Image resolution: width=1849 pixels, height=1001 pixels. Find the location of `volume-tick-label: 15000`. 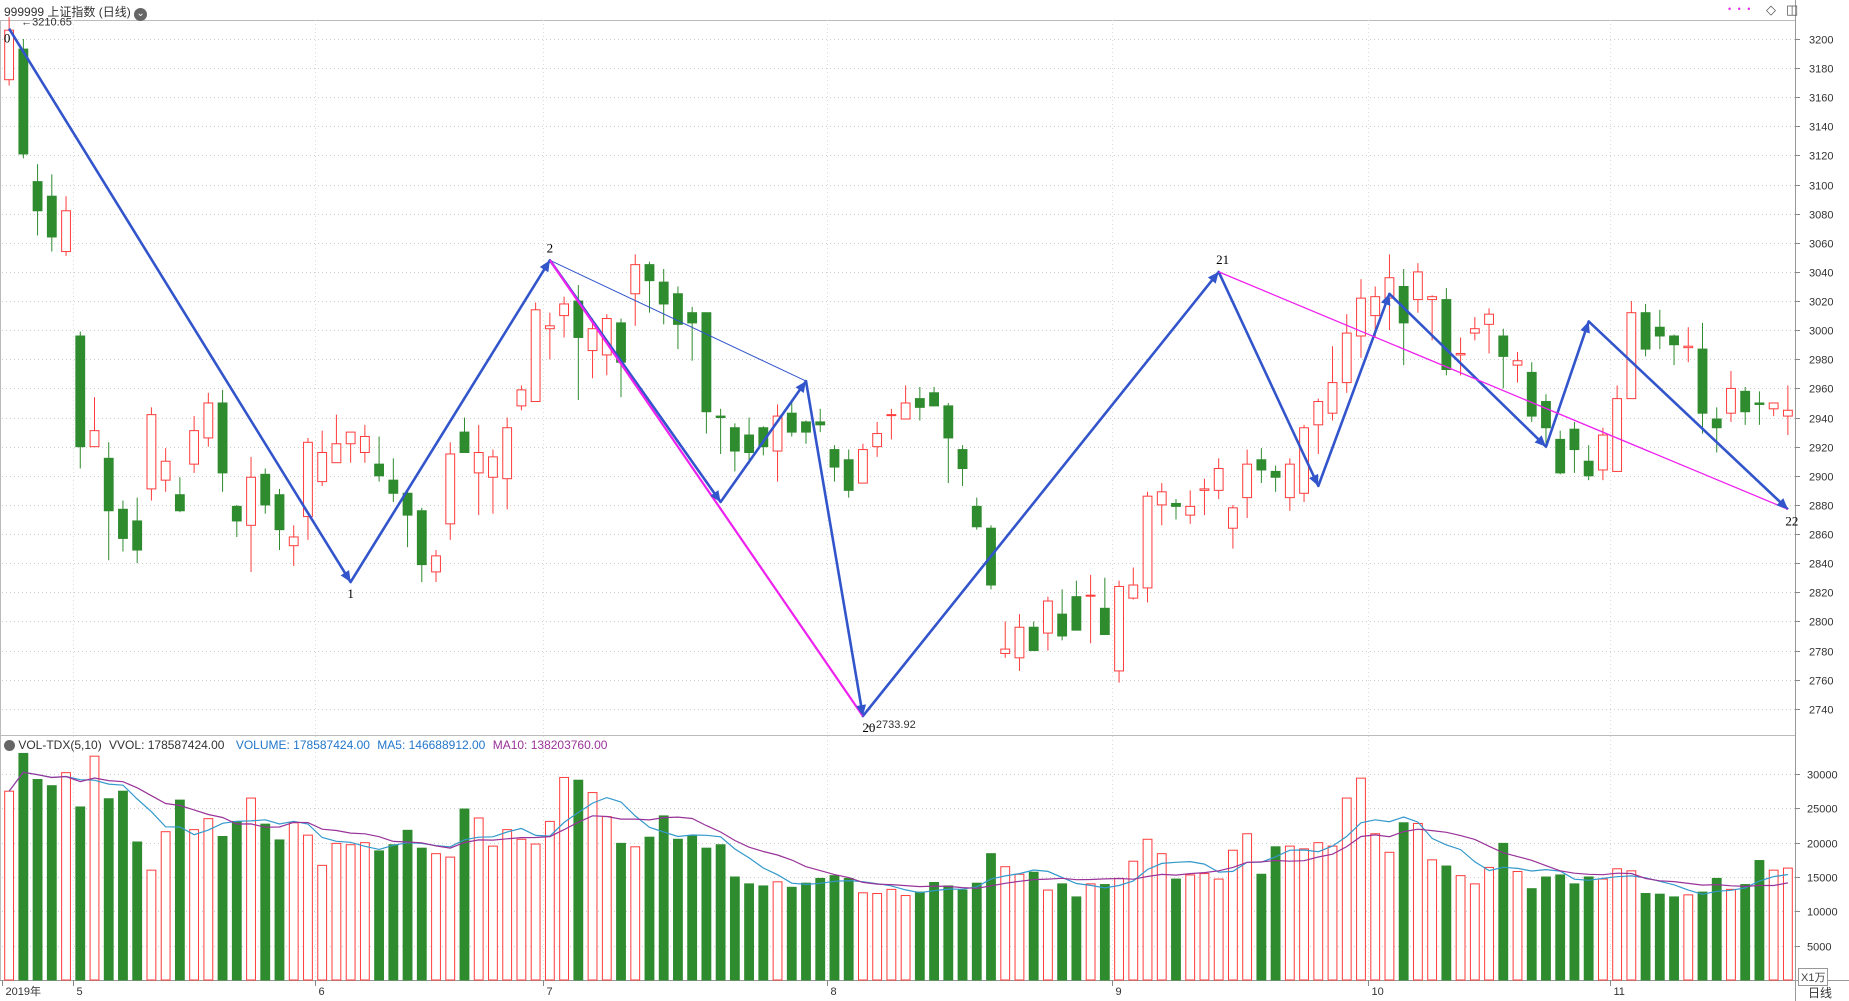

volume-tick-label: 15000 is located at coordinates (1822, 879).